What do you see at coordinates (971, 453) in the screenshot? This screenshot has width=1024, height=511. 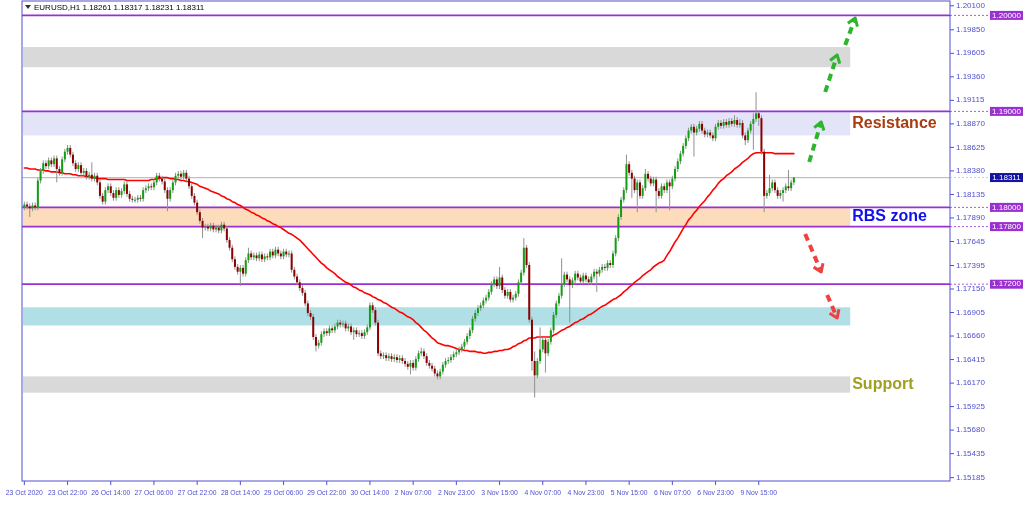 I see `y-tick-label: 1.15435` at bounding box center [971, 453].